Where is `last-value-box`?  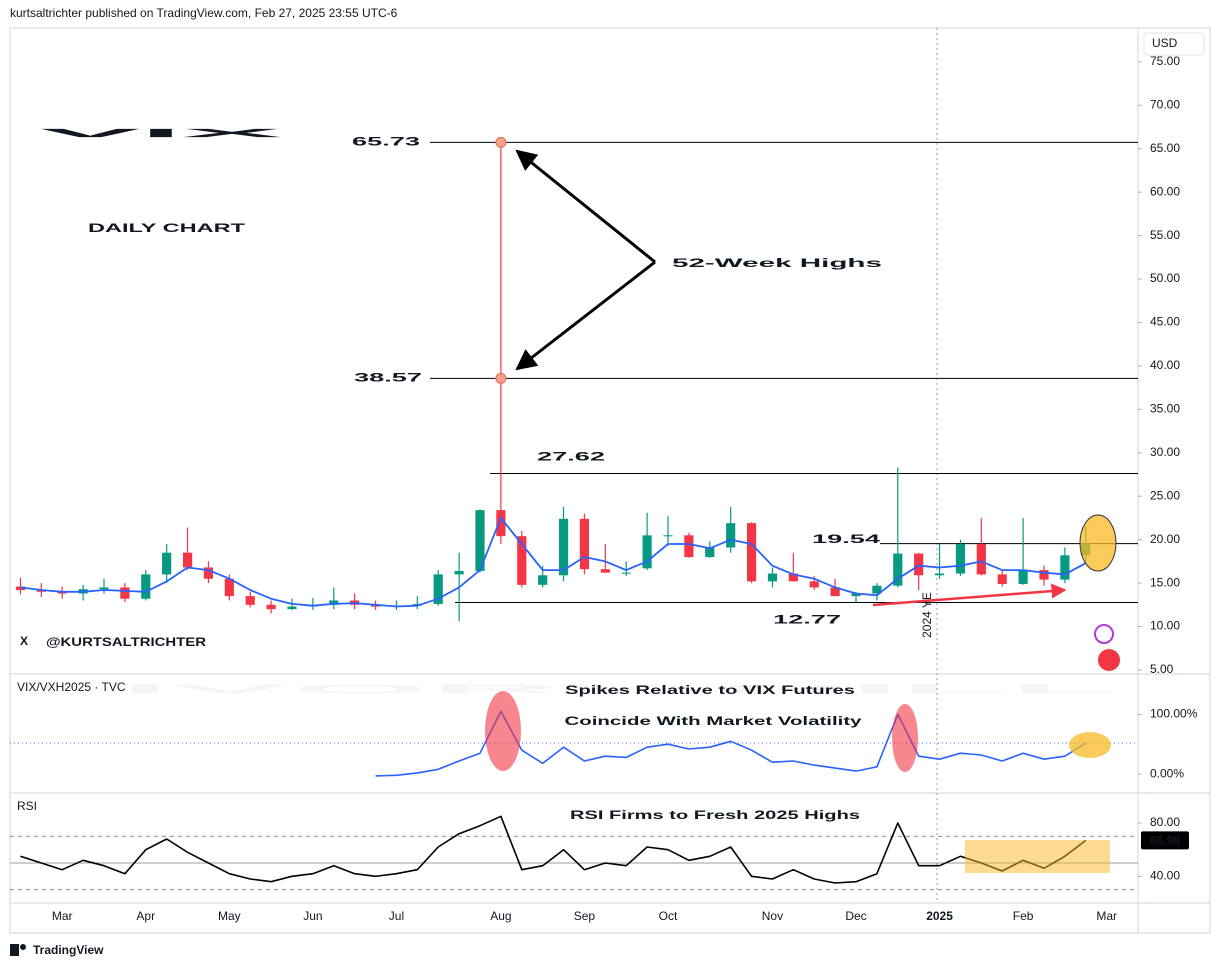
last-value-box is located at coordinates (1165, 840).